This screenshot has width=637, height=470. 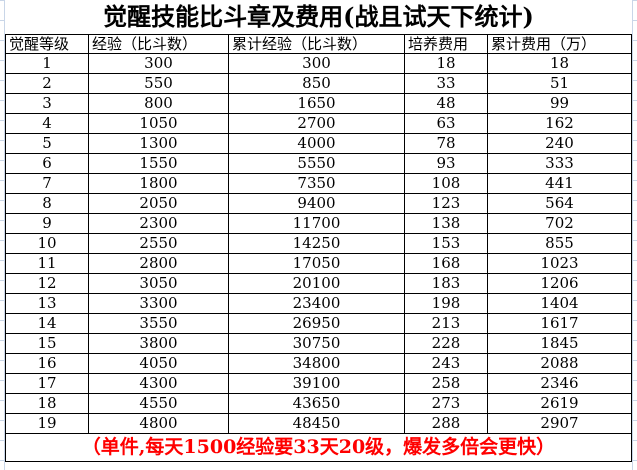 I want to click on table-cell: 4050, so click(x=158, y=363).